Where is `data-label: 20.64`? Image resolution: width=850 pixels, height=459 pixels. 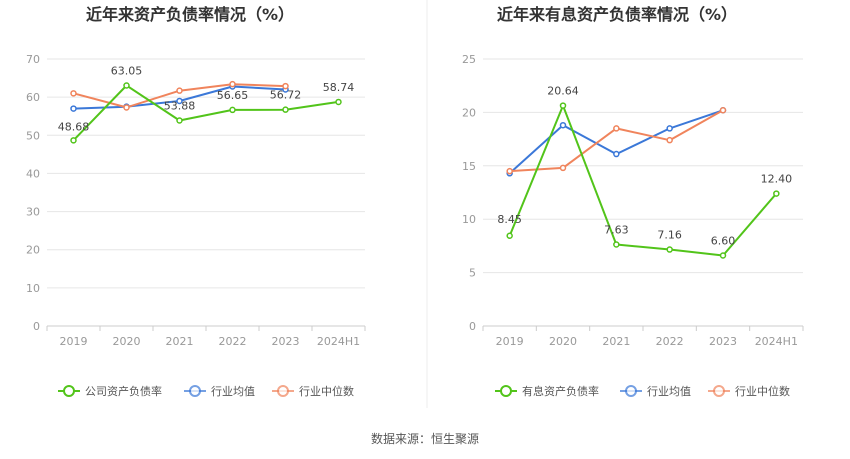
data-label: 20.64 is located at coordinates (563, 91).